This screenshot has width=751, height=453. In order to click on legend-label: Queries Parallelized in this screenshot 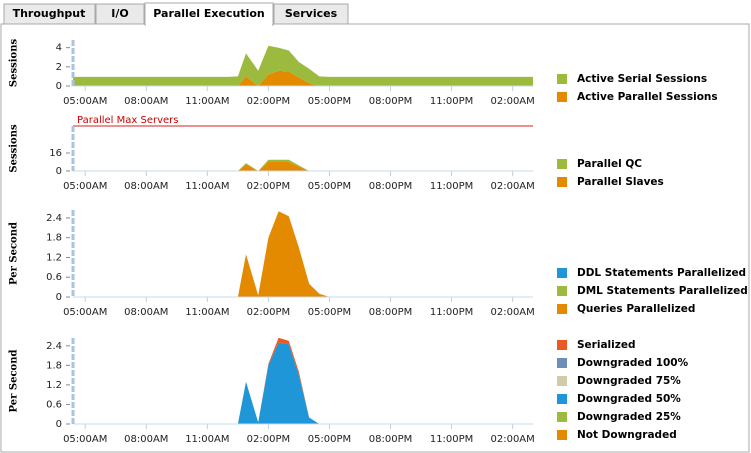, I will do `click(636, 309)`.